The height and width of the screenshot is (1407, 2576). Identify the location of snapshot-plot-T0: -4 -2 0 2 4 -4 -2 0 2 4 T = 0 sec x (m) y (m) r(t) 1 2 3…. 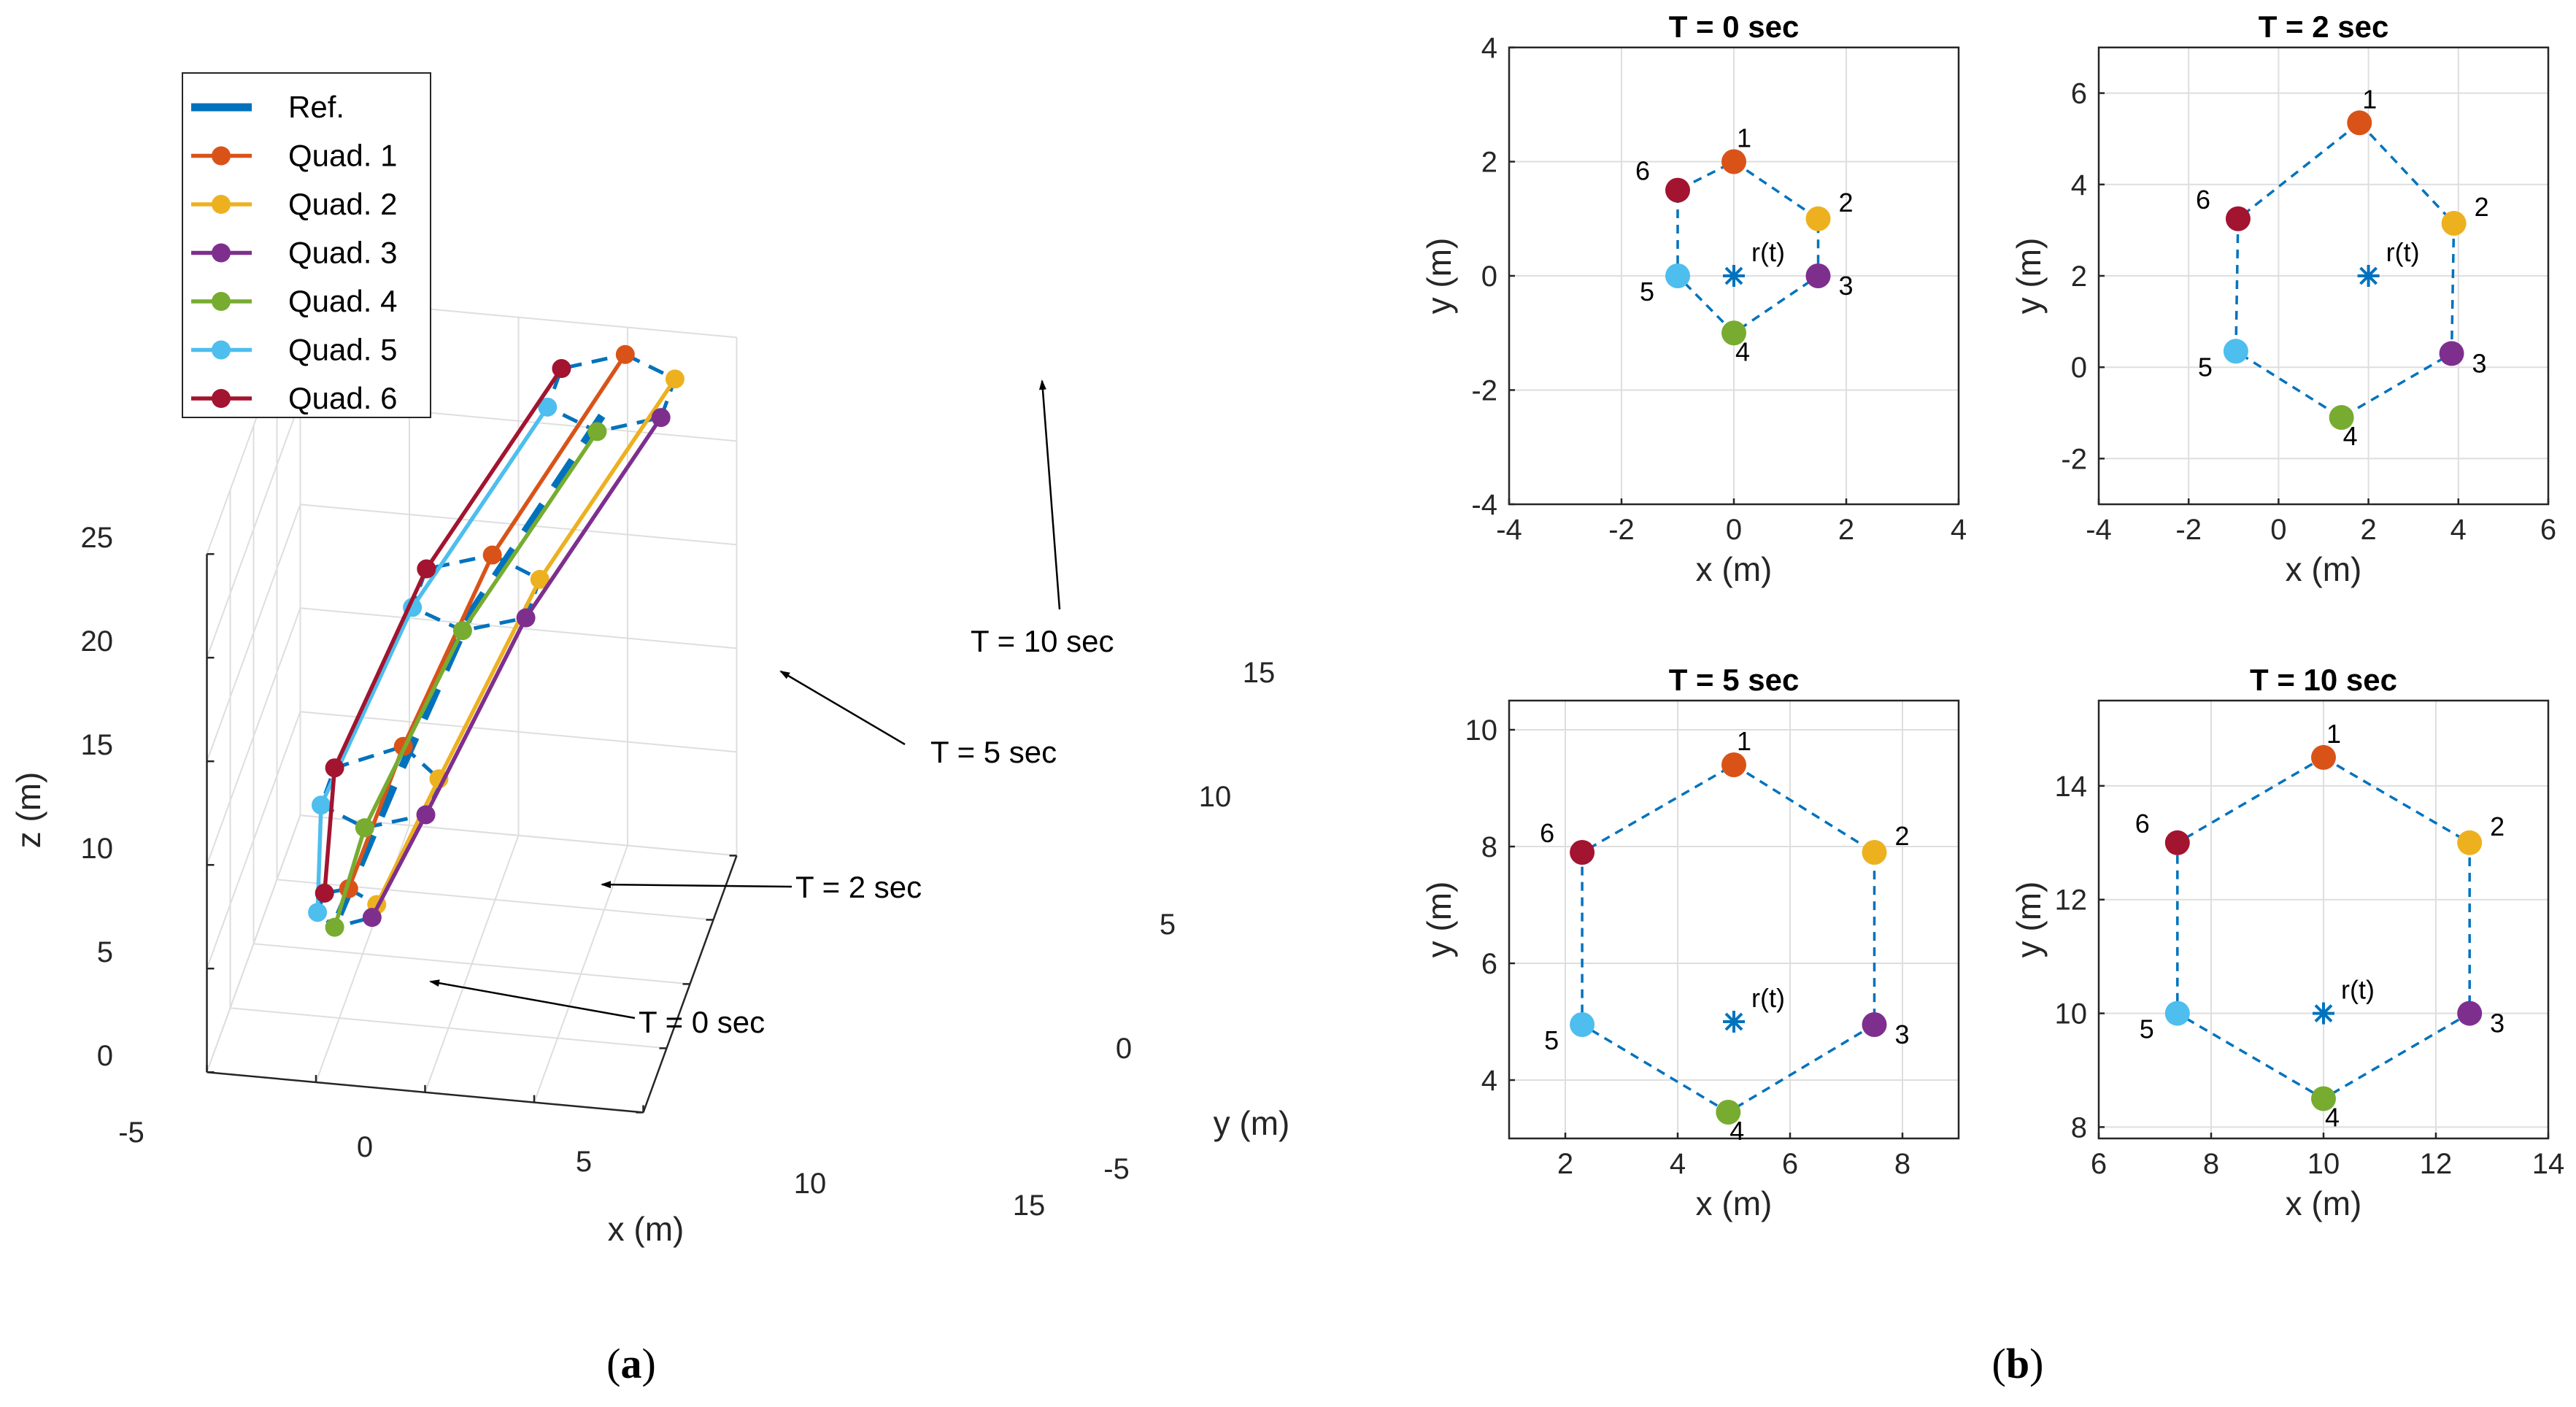
(1694, 298).